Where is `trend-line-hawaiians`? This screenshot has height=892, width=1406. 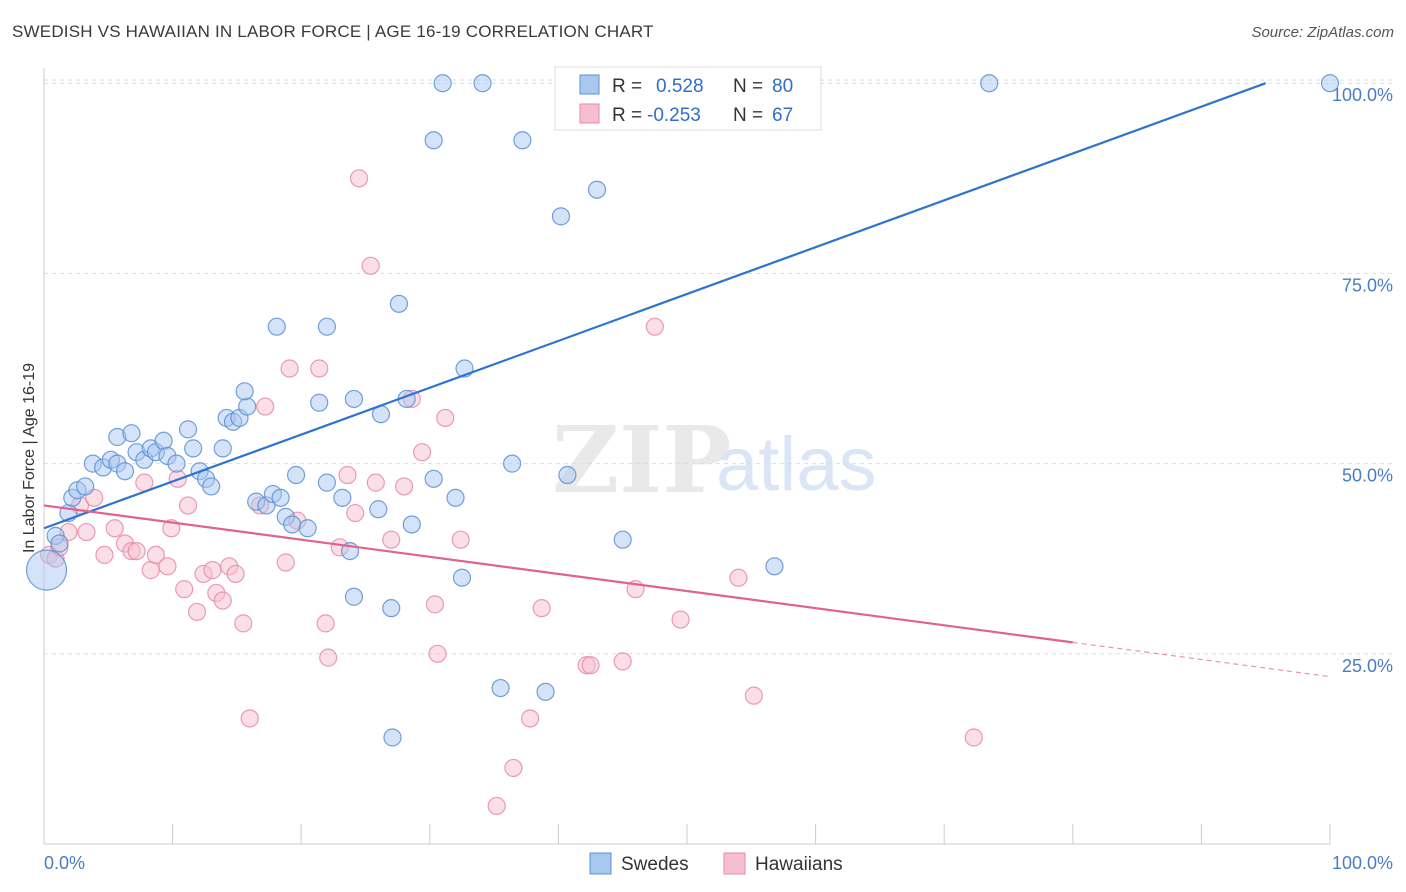 trend-line-hawaiians is located at coordinates (558, 574).